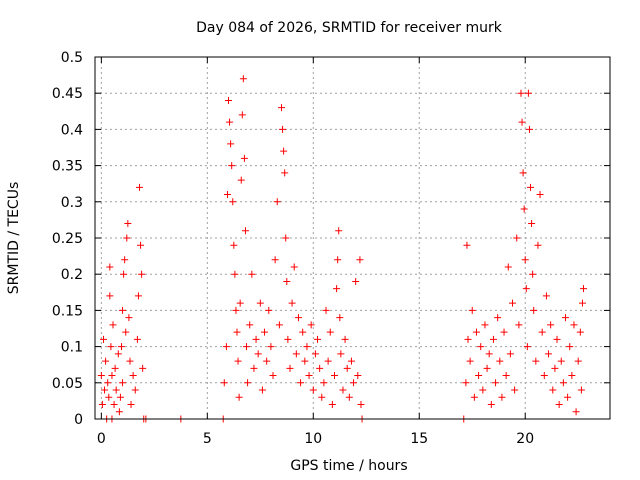  Describe the element at coordinates (72, 58) in the screenshot. I see `y-tick-label: 0.5` at that location.